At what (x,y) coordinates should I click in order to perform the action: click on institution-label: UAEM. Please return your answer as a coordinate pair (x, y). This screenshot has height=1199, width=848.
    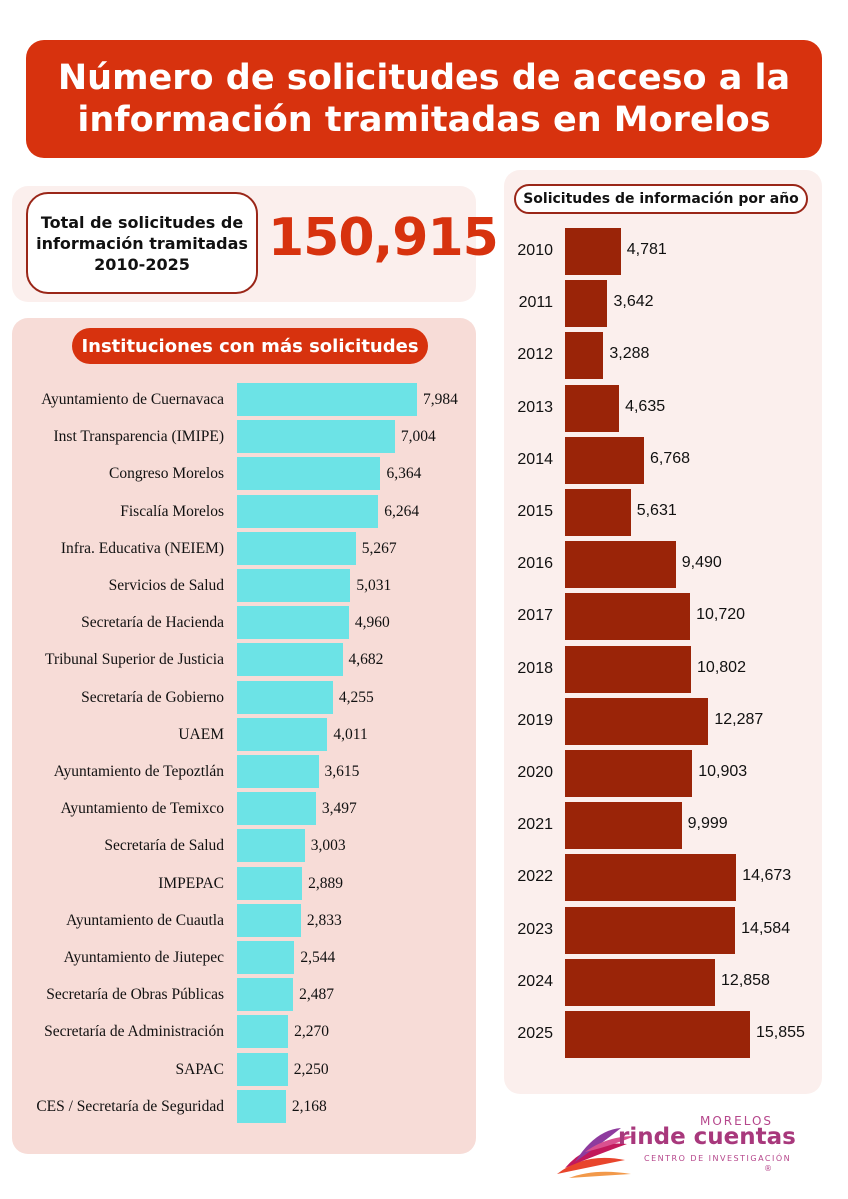
    Looking at the image, I should click on (201, 734).